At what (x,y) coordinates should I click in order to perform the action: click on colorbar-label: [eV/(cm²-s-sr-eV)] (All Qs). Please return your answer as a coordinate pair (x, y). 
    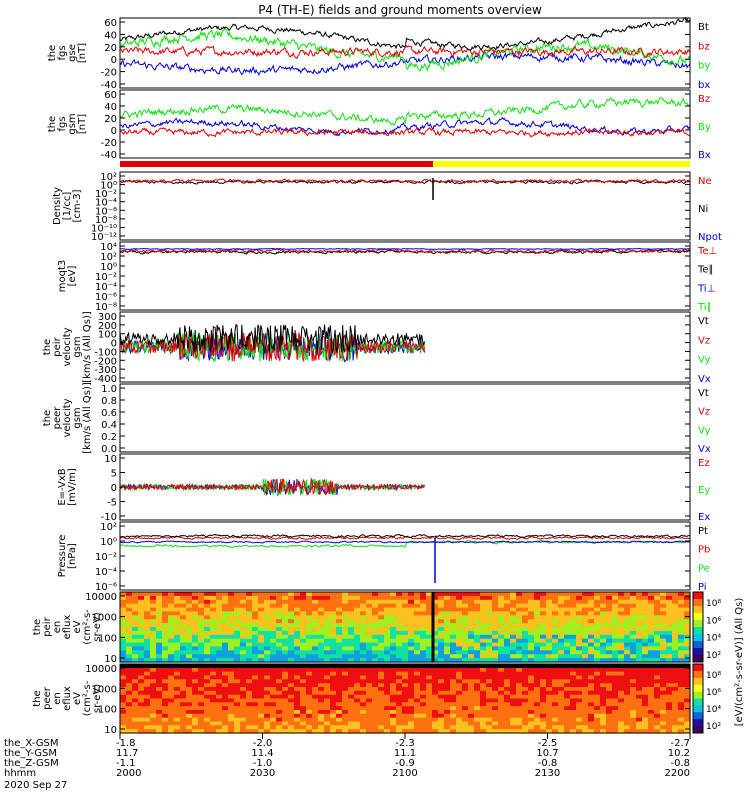
    Looking at the image, I should click on (739, 662).